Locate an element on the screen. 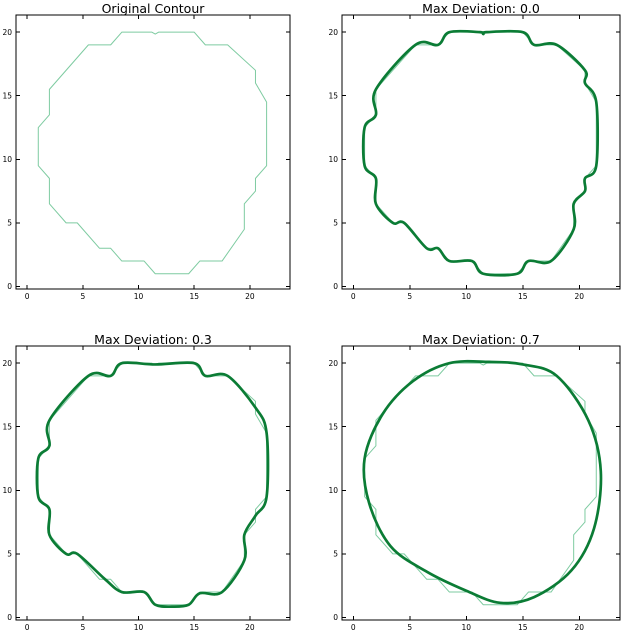  panel-title-dev-0.3: Max Deviation: 0.3 is located at coordinates (153, 339).